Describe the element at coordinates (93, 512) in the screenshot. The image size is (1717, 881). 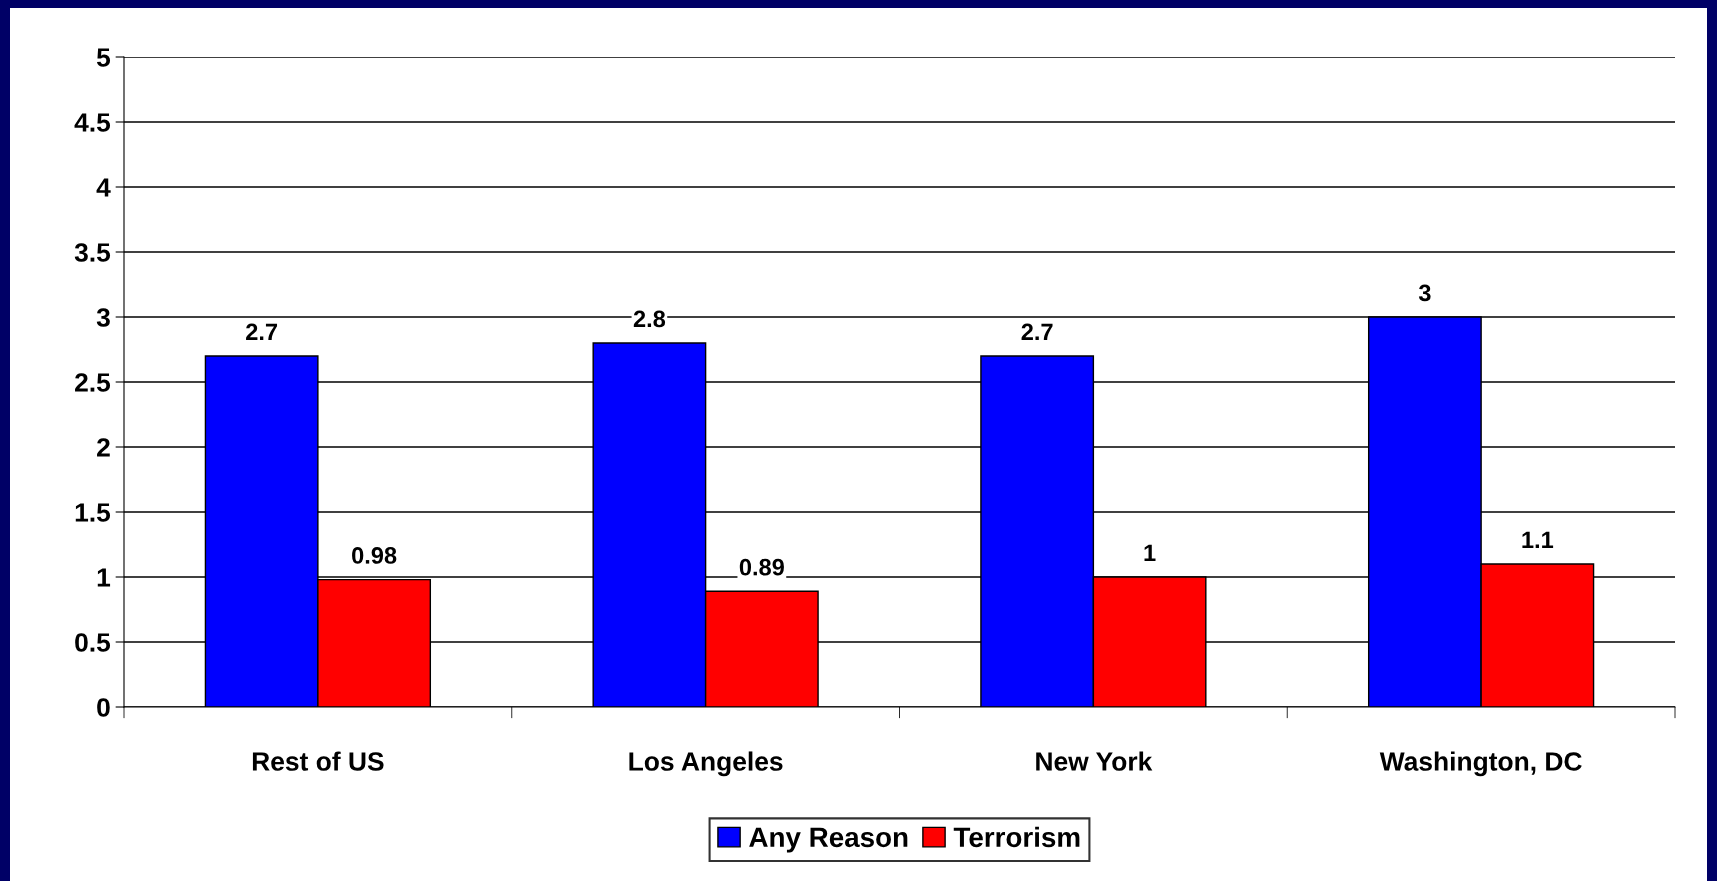
I see `y-tick-label: 1.5` at that location.